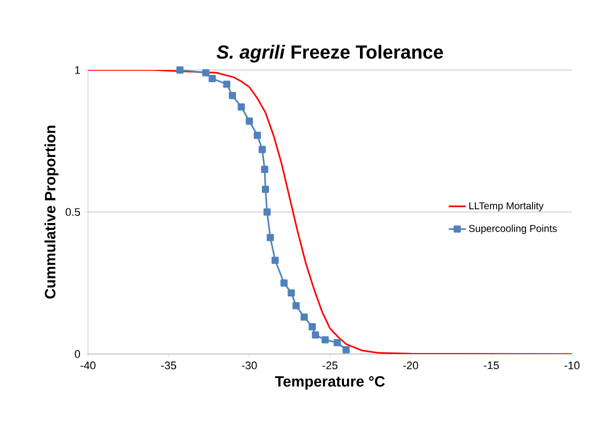 The image size is (593, 433). Describe the element at coordinates (168, 366) in the screenshot. I see `x-tick-label: -35` at that location.